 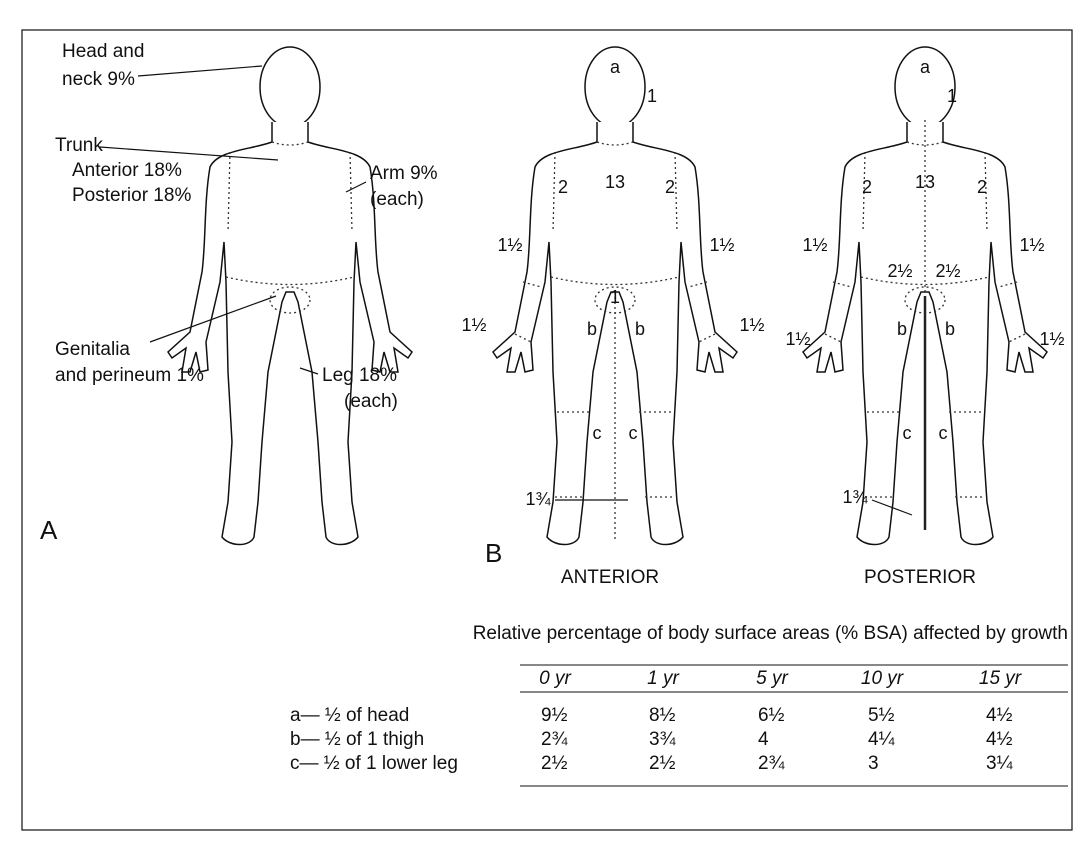 What do you see at coordinates (127, 170) in the screenshot?
I see `label: Anterior 18%` at bounding box center [127, 170].